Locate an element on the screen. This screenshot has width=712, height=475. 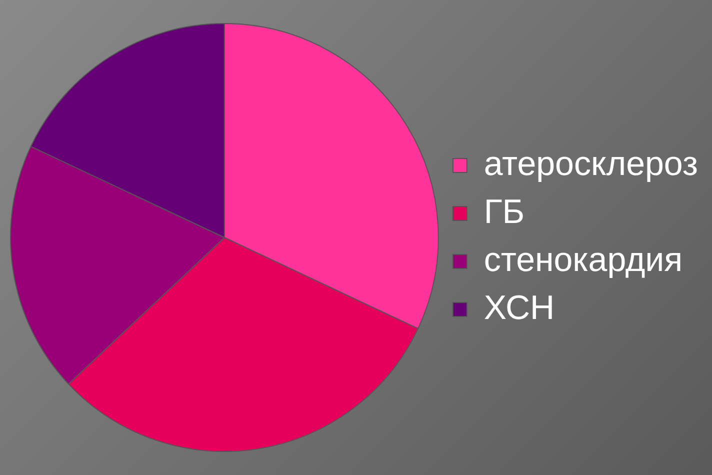
legend-label: атеросклероз is located at coordinates (591, 163).